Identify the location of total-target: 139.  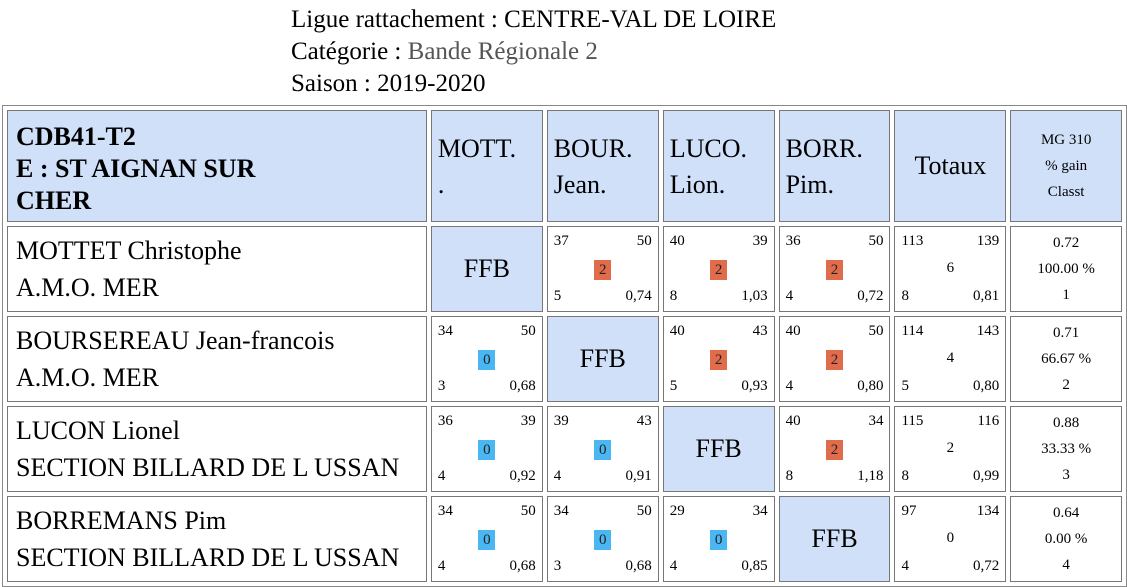
(988, 241).